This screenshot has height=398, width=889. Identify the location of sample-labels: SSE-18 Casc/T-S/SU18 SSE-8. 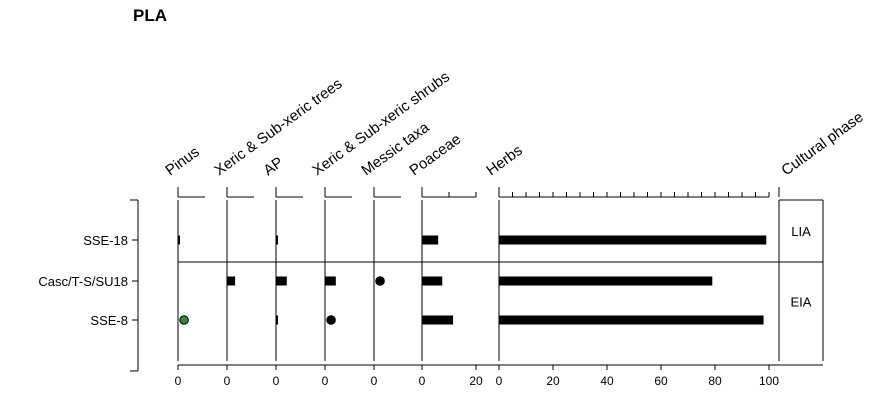
(83, 280).